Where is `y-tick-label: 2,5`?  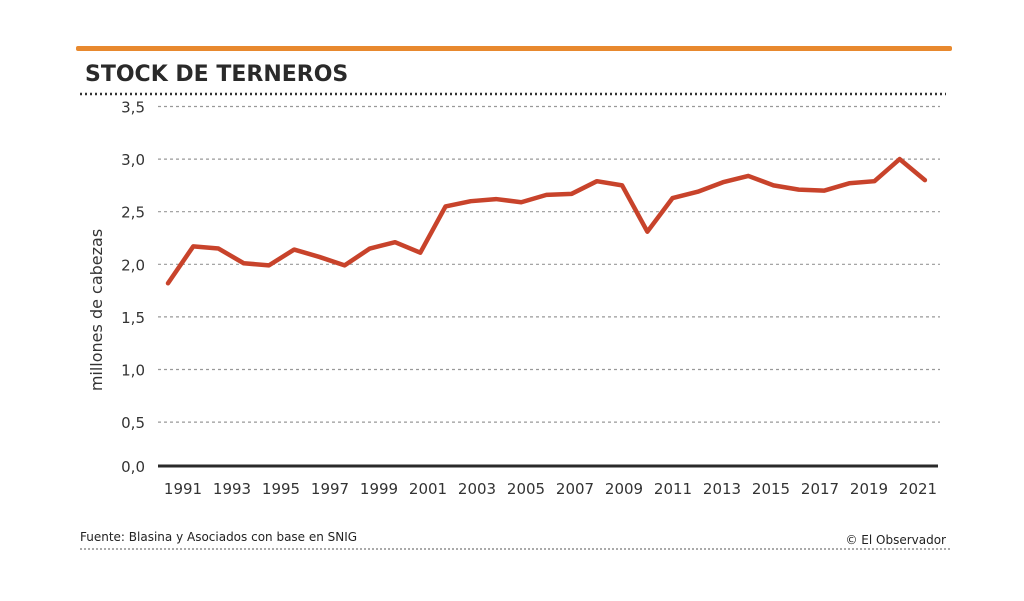 y-tick-label: 2,5 is located at coordinates (133, 213).